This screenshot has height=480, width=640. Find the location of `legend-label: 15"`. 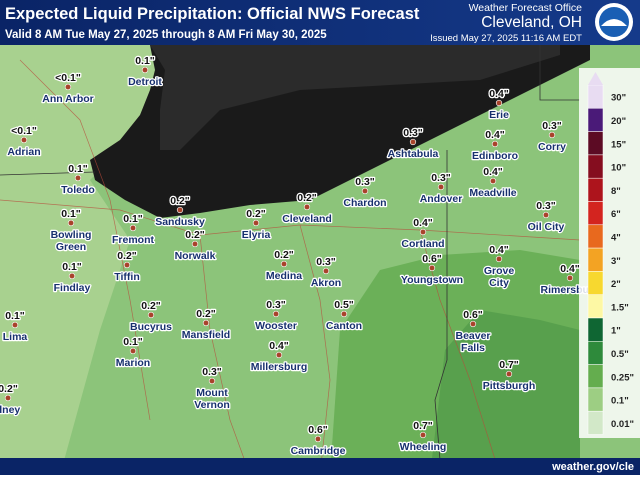

legend-label: 15" is located at coordinates (618, 144).